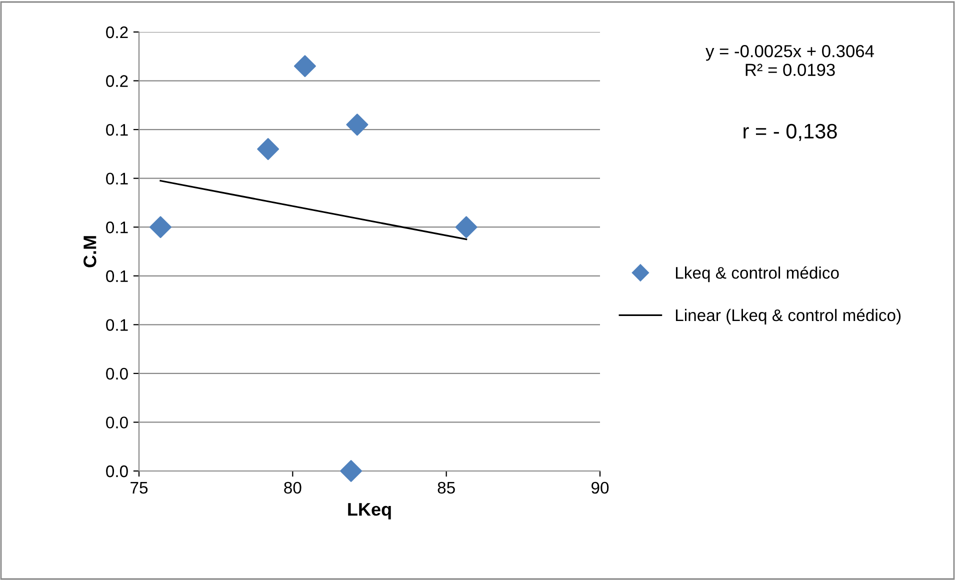 Image resolution: width=956 pixels, height=580 pixels. I want to click on x-tick-label: 85, so click(446, 488).